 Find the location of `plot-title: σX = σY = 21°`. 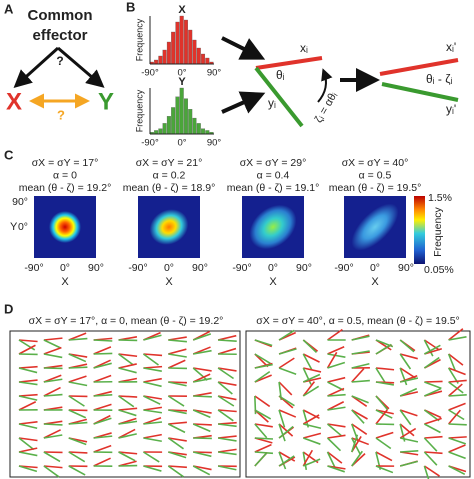

plot-title: σX = σY = 21° is located at coordinates (169, 163).